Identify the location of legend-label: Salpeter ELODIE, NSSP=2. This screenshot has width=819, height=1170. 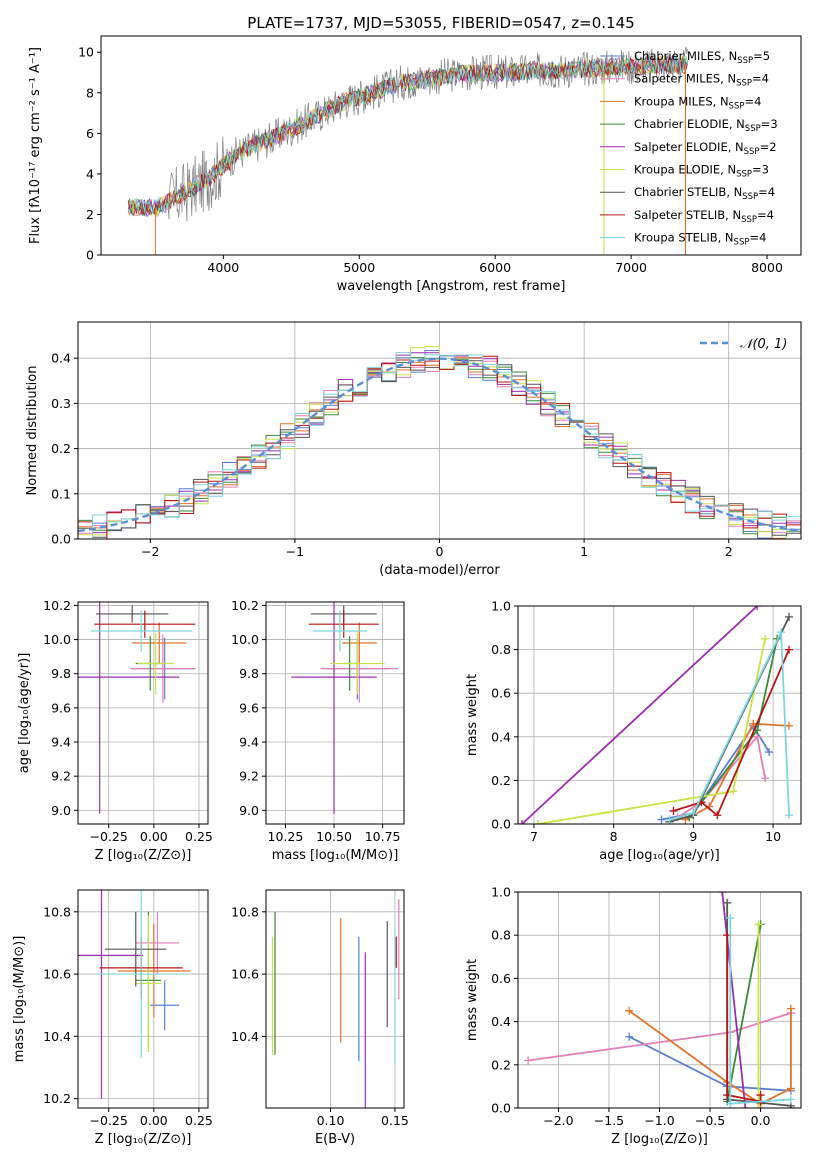
(705, 148).